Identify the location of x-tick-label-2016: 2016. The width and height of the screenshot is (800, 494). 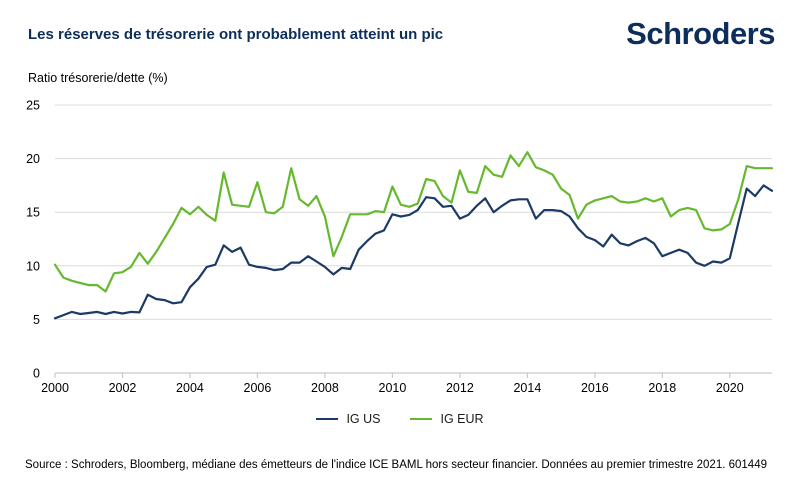
(595, 388).